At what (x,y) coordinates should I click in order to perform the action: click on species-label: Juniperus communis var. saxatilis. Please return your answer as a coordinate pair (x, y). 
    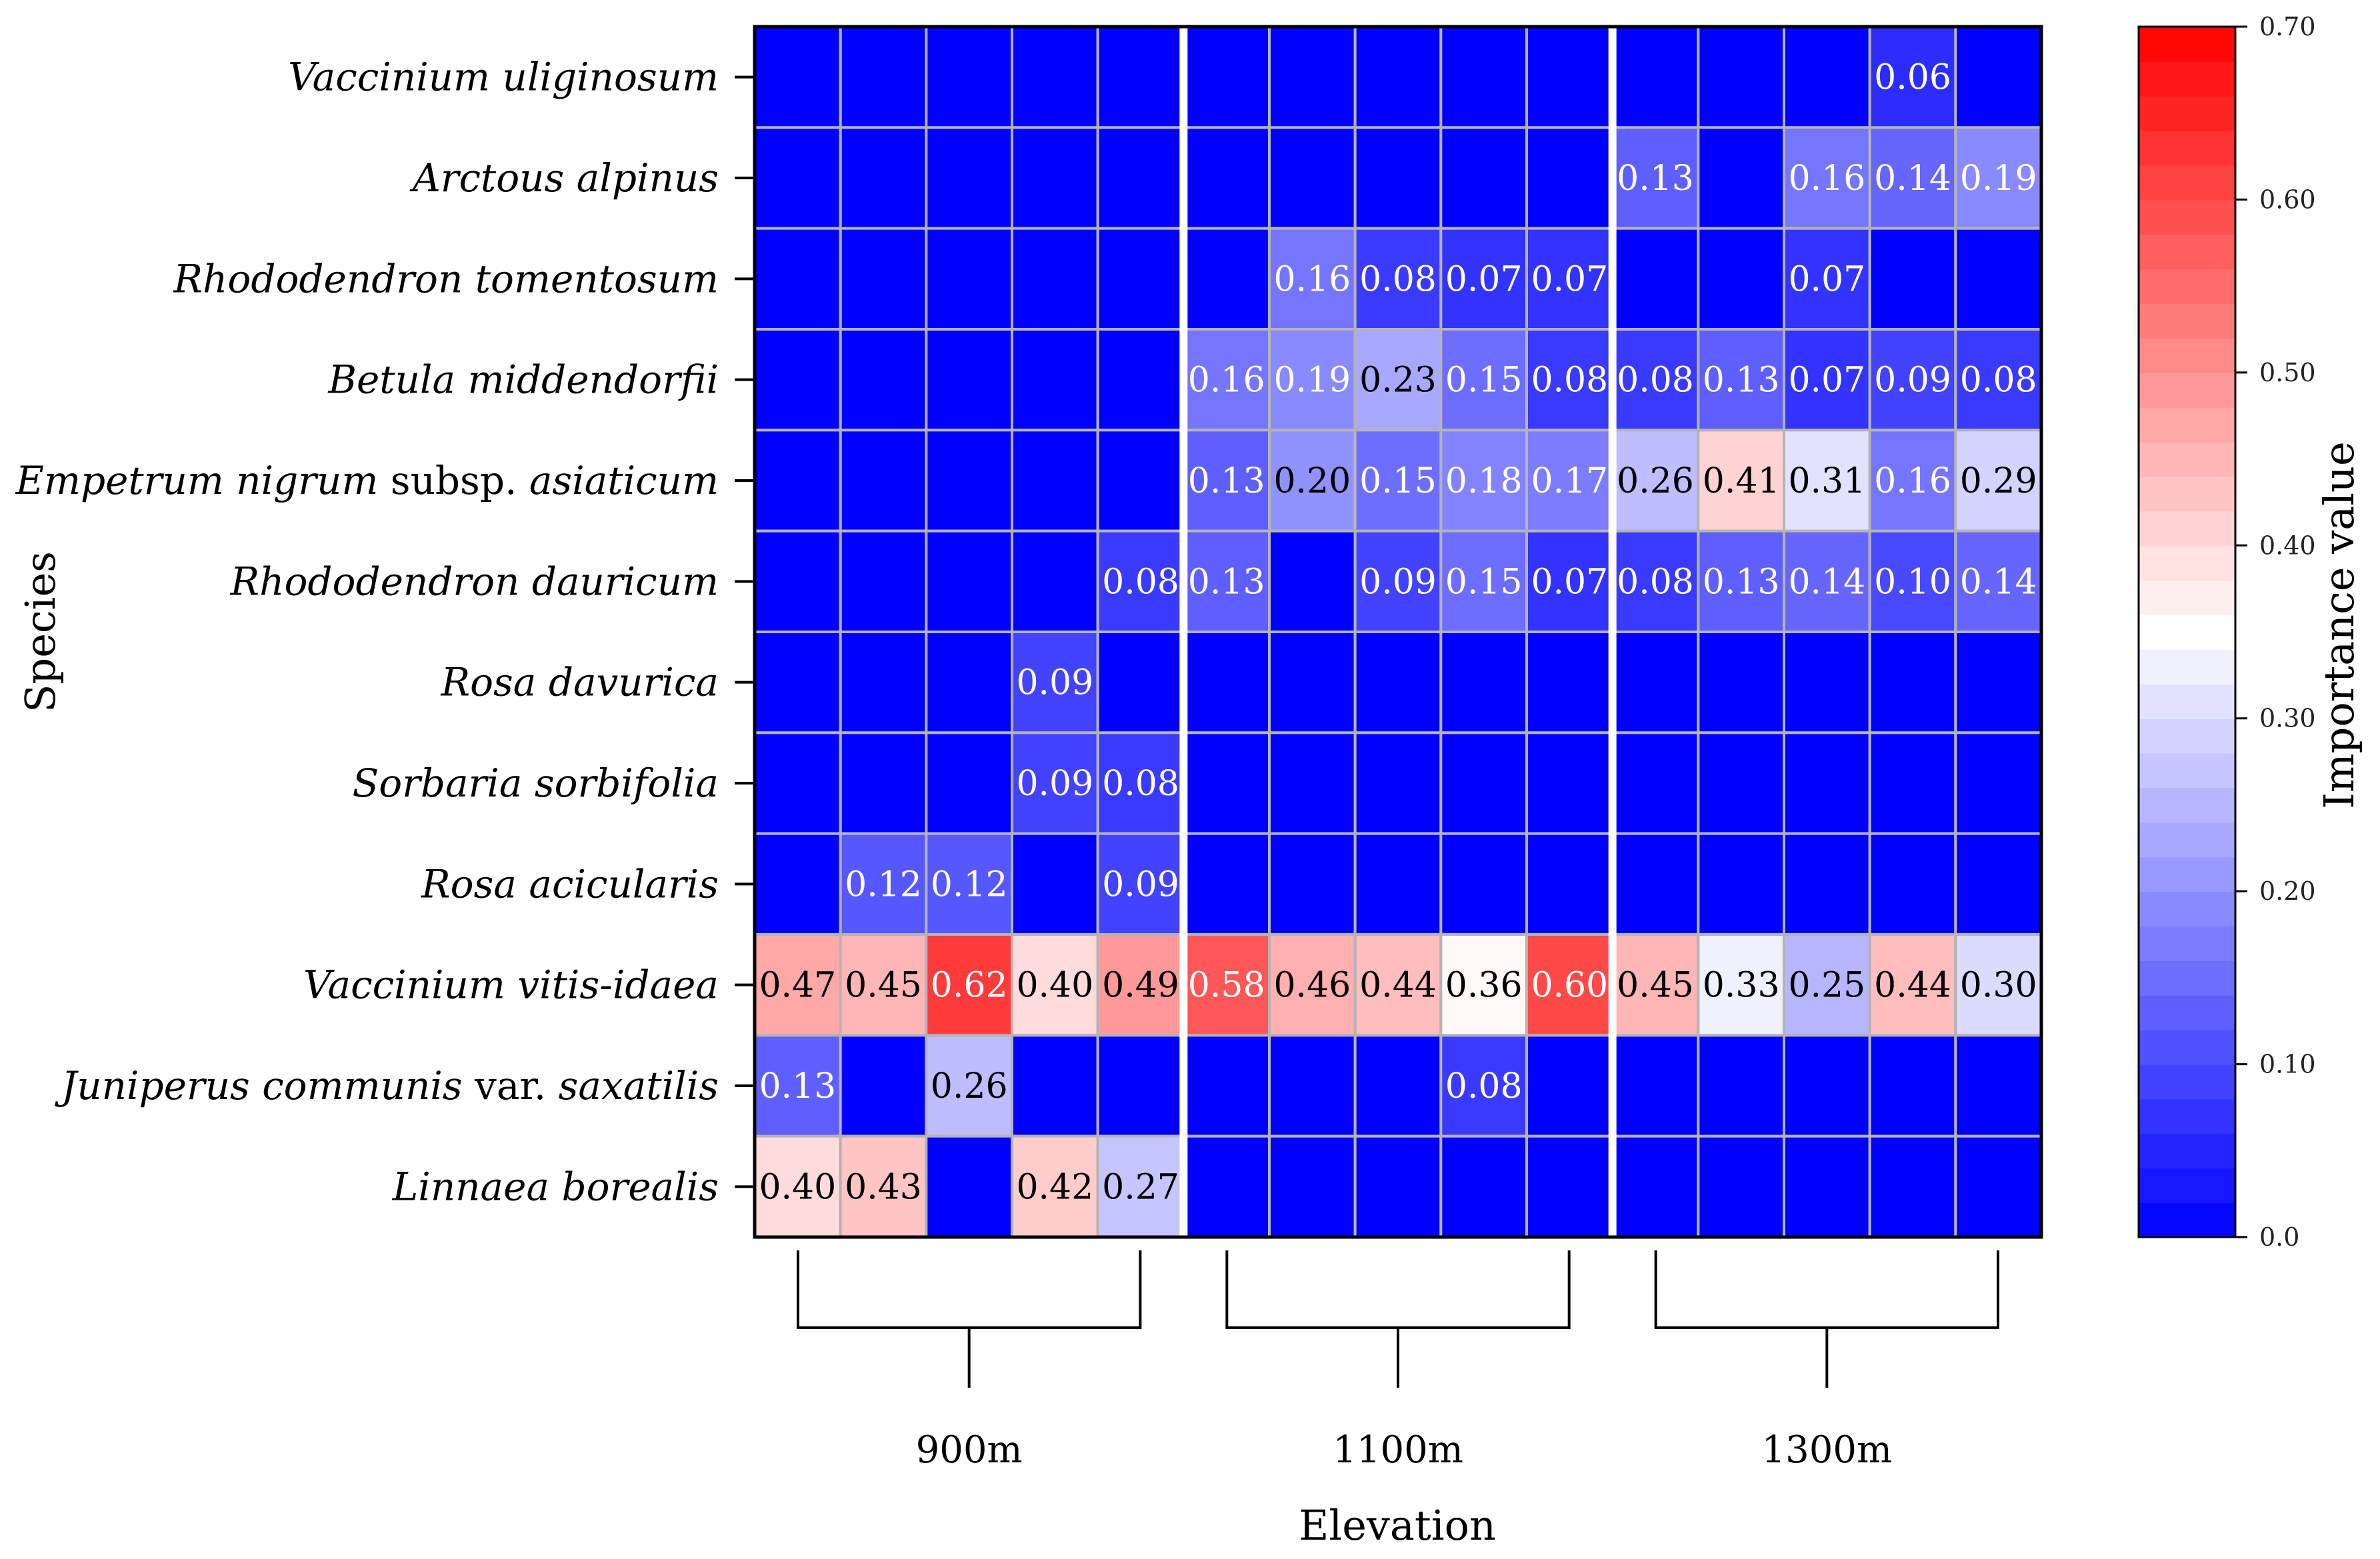
    Looking at the image, I should click on (387, 1085).